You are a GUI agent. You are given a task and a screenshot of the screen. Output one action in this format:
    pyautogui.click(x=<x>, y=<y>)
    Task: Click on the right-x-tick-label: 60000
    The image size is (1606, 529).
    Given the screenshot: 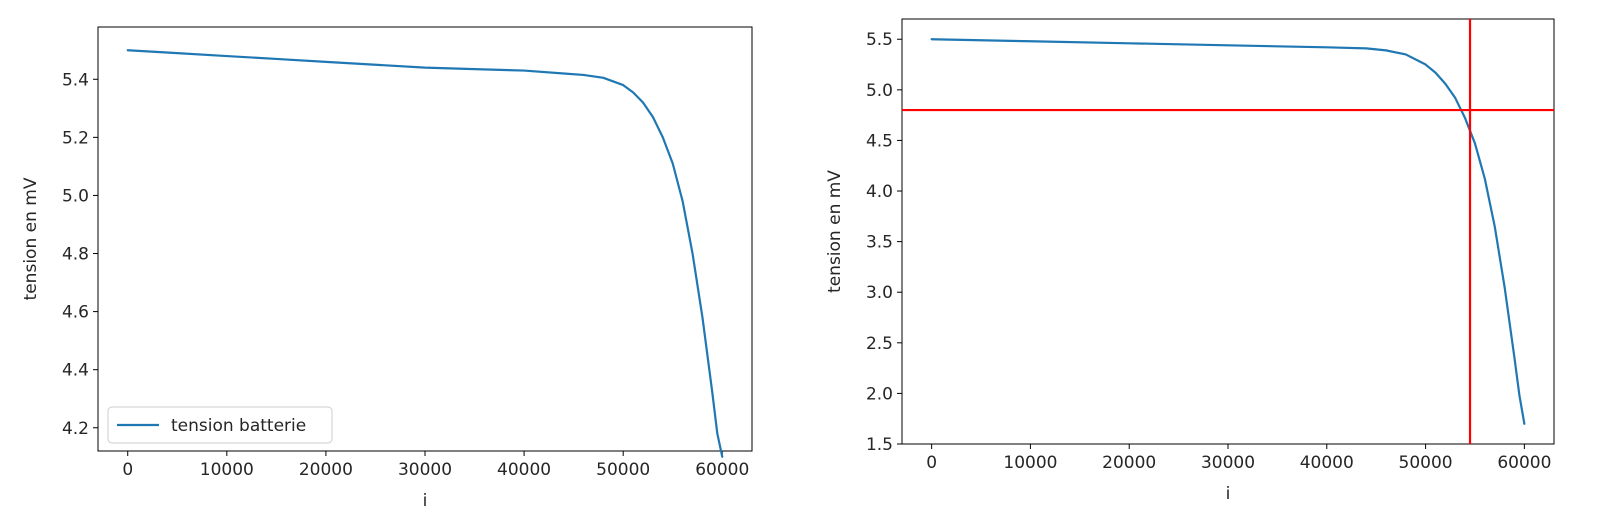 What is the action you would take?
    pyautogui.click(x=1524, y=463)
    